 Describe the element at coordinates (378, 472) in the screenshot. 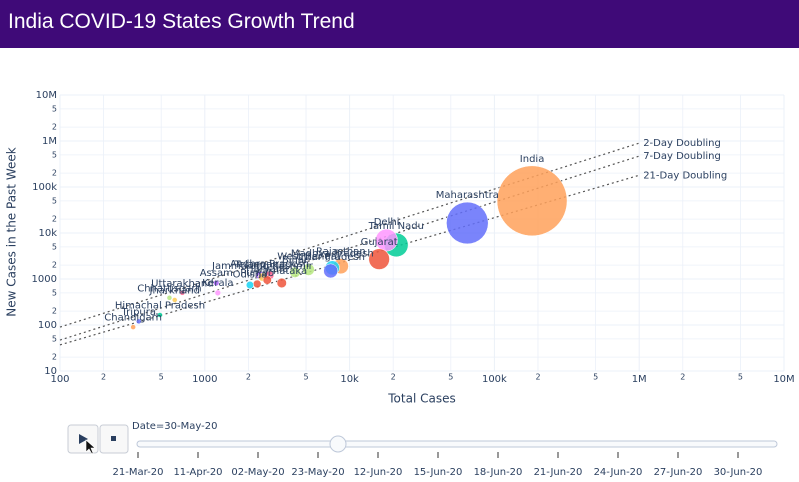

I see `slider-step-label: 12-Jun-20` at that location.